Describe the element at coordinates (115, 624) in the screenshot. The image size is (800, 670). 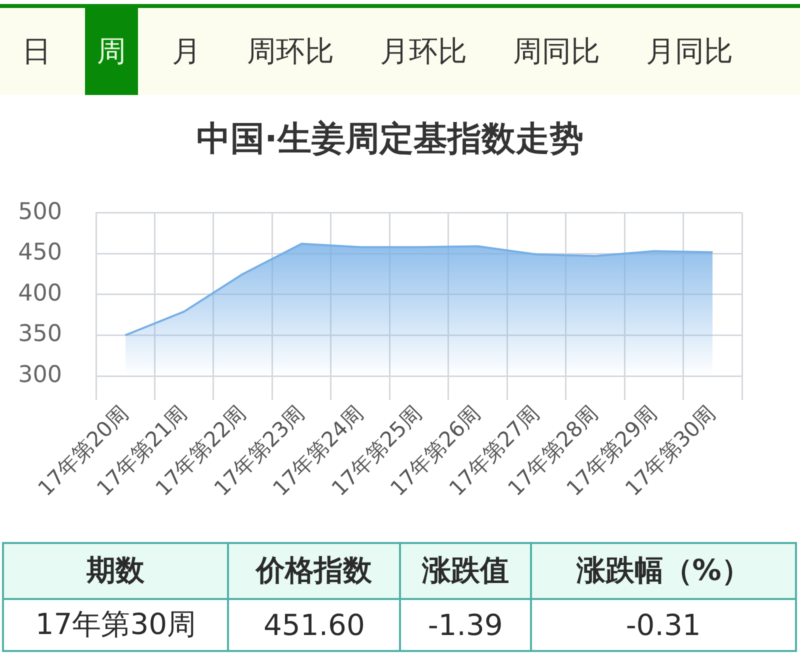
I see `text: 17年第30周` at that location.